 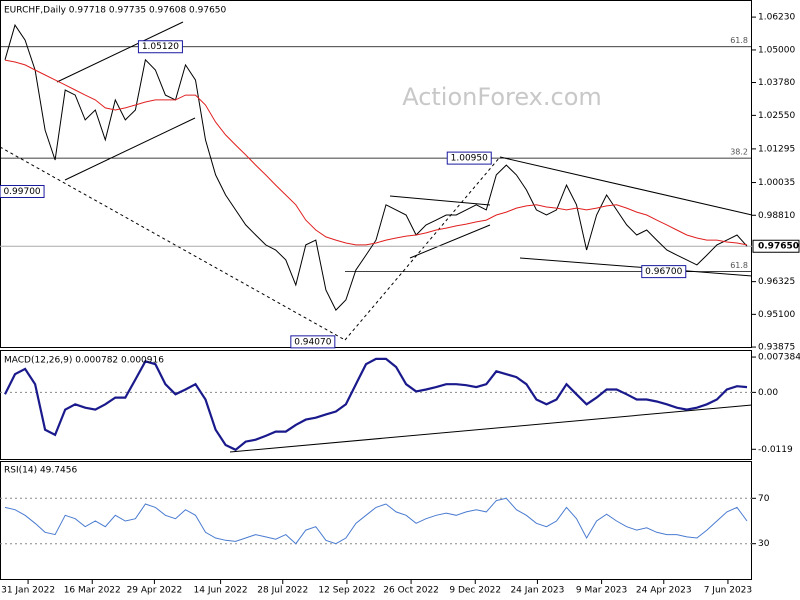 What do you see at coordinates (155, 591) in the screenshot?
I see `x-tick-label: 29 Apr 2022` at bounding box center [155, 591].